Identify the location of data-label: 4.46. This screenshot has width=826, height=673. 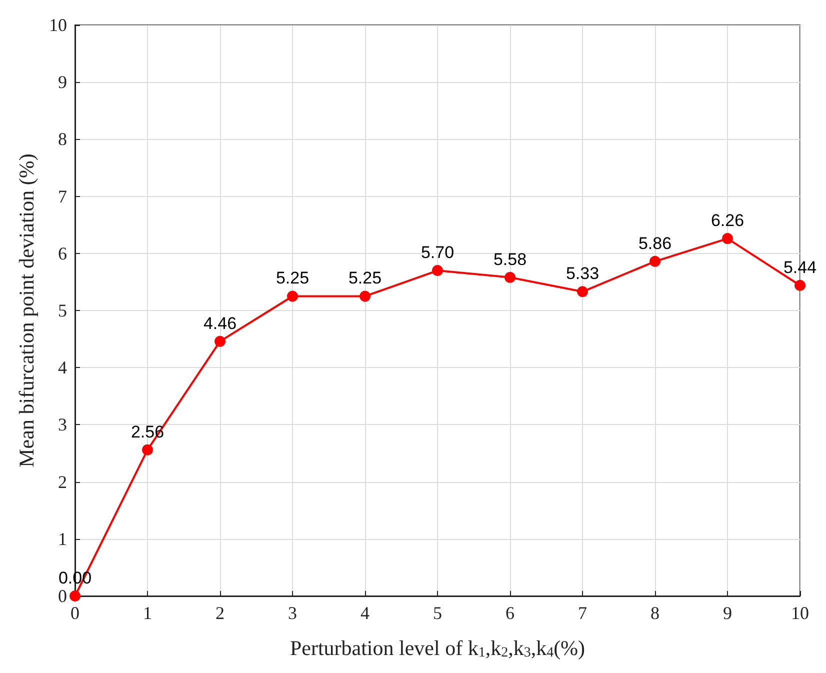
(220, 323).